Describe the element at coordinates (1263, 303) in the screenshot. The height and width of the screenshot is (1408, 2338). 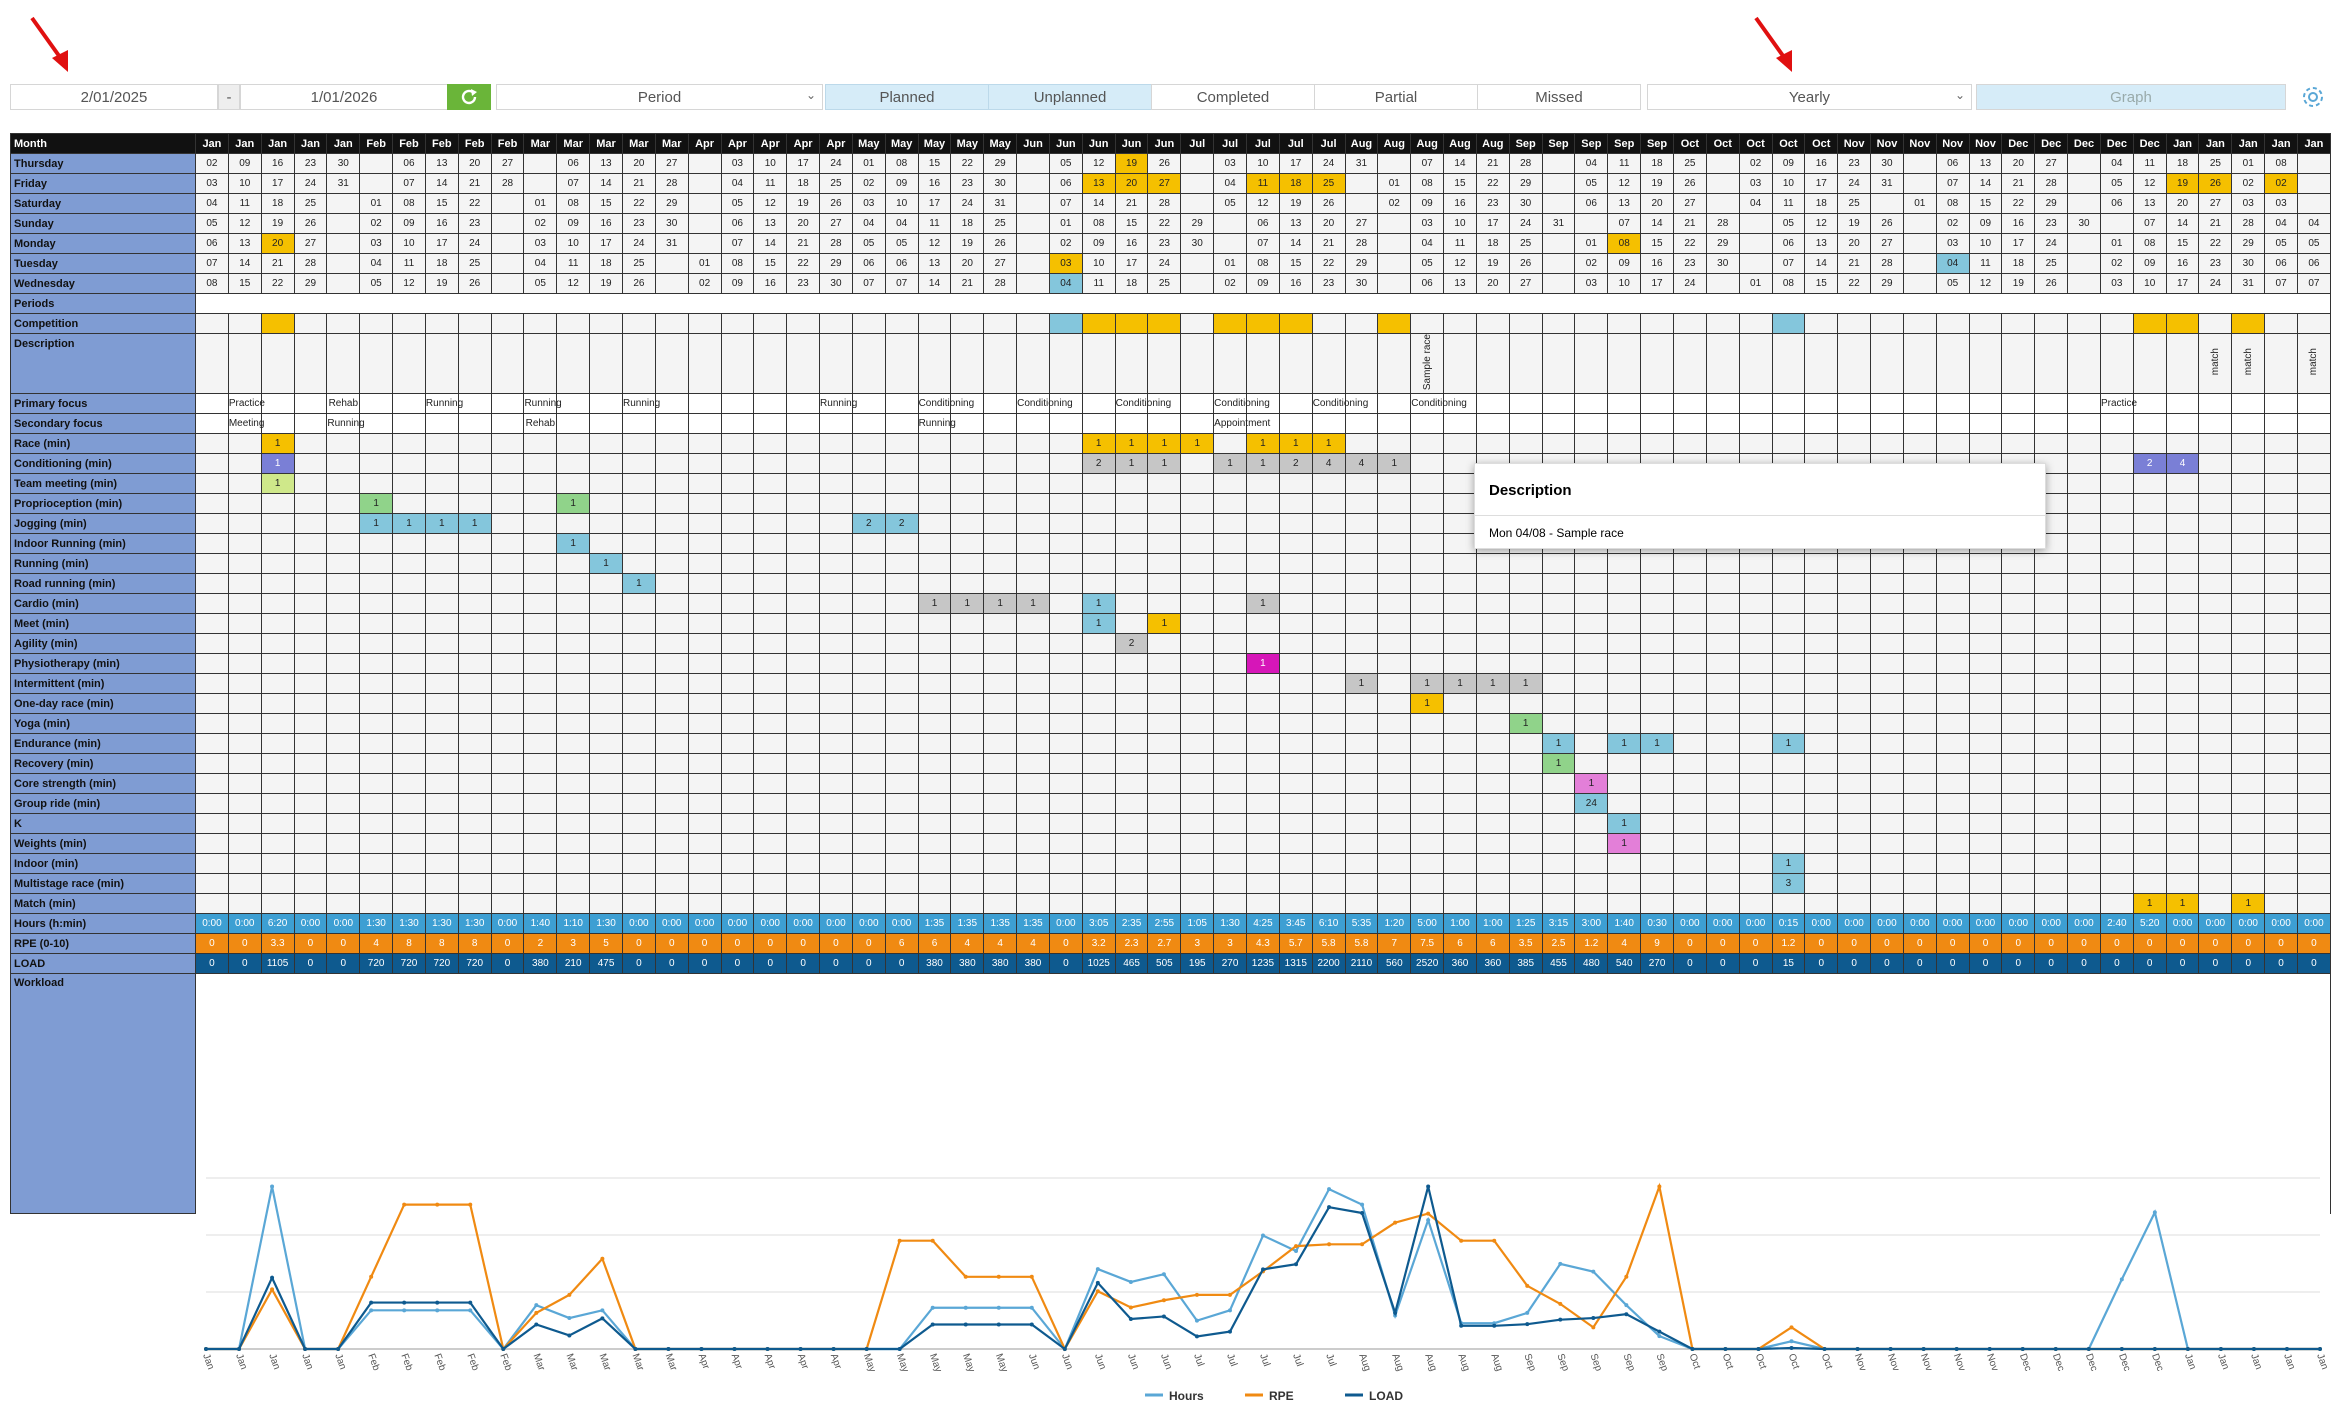
I see `periods-cell` at that location.